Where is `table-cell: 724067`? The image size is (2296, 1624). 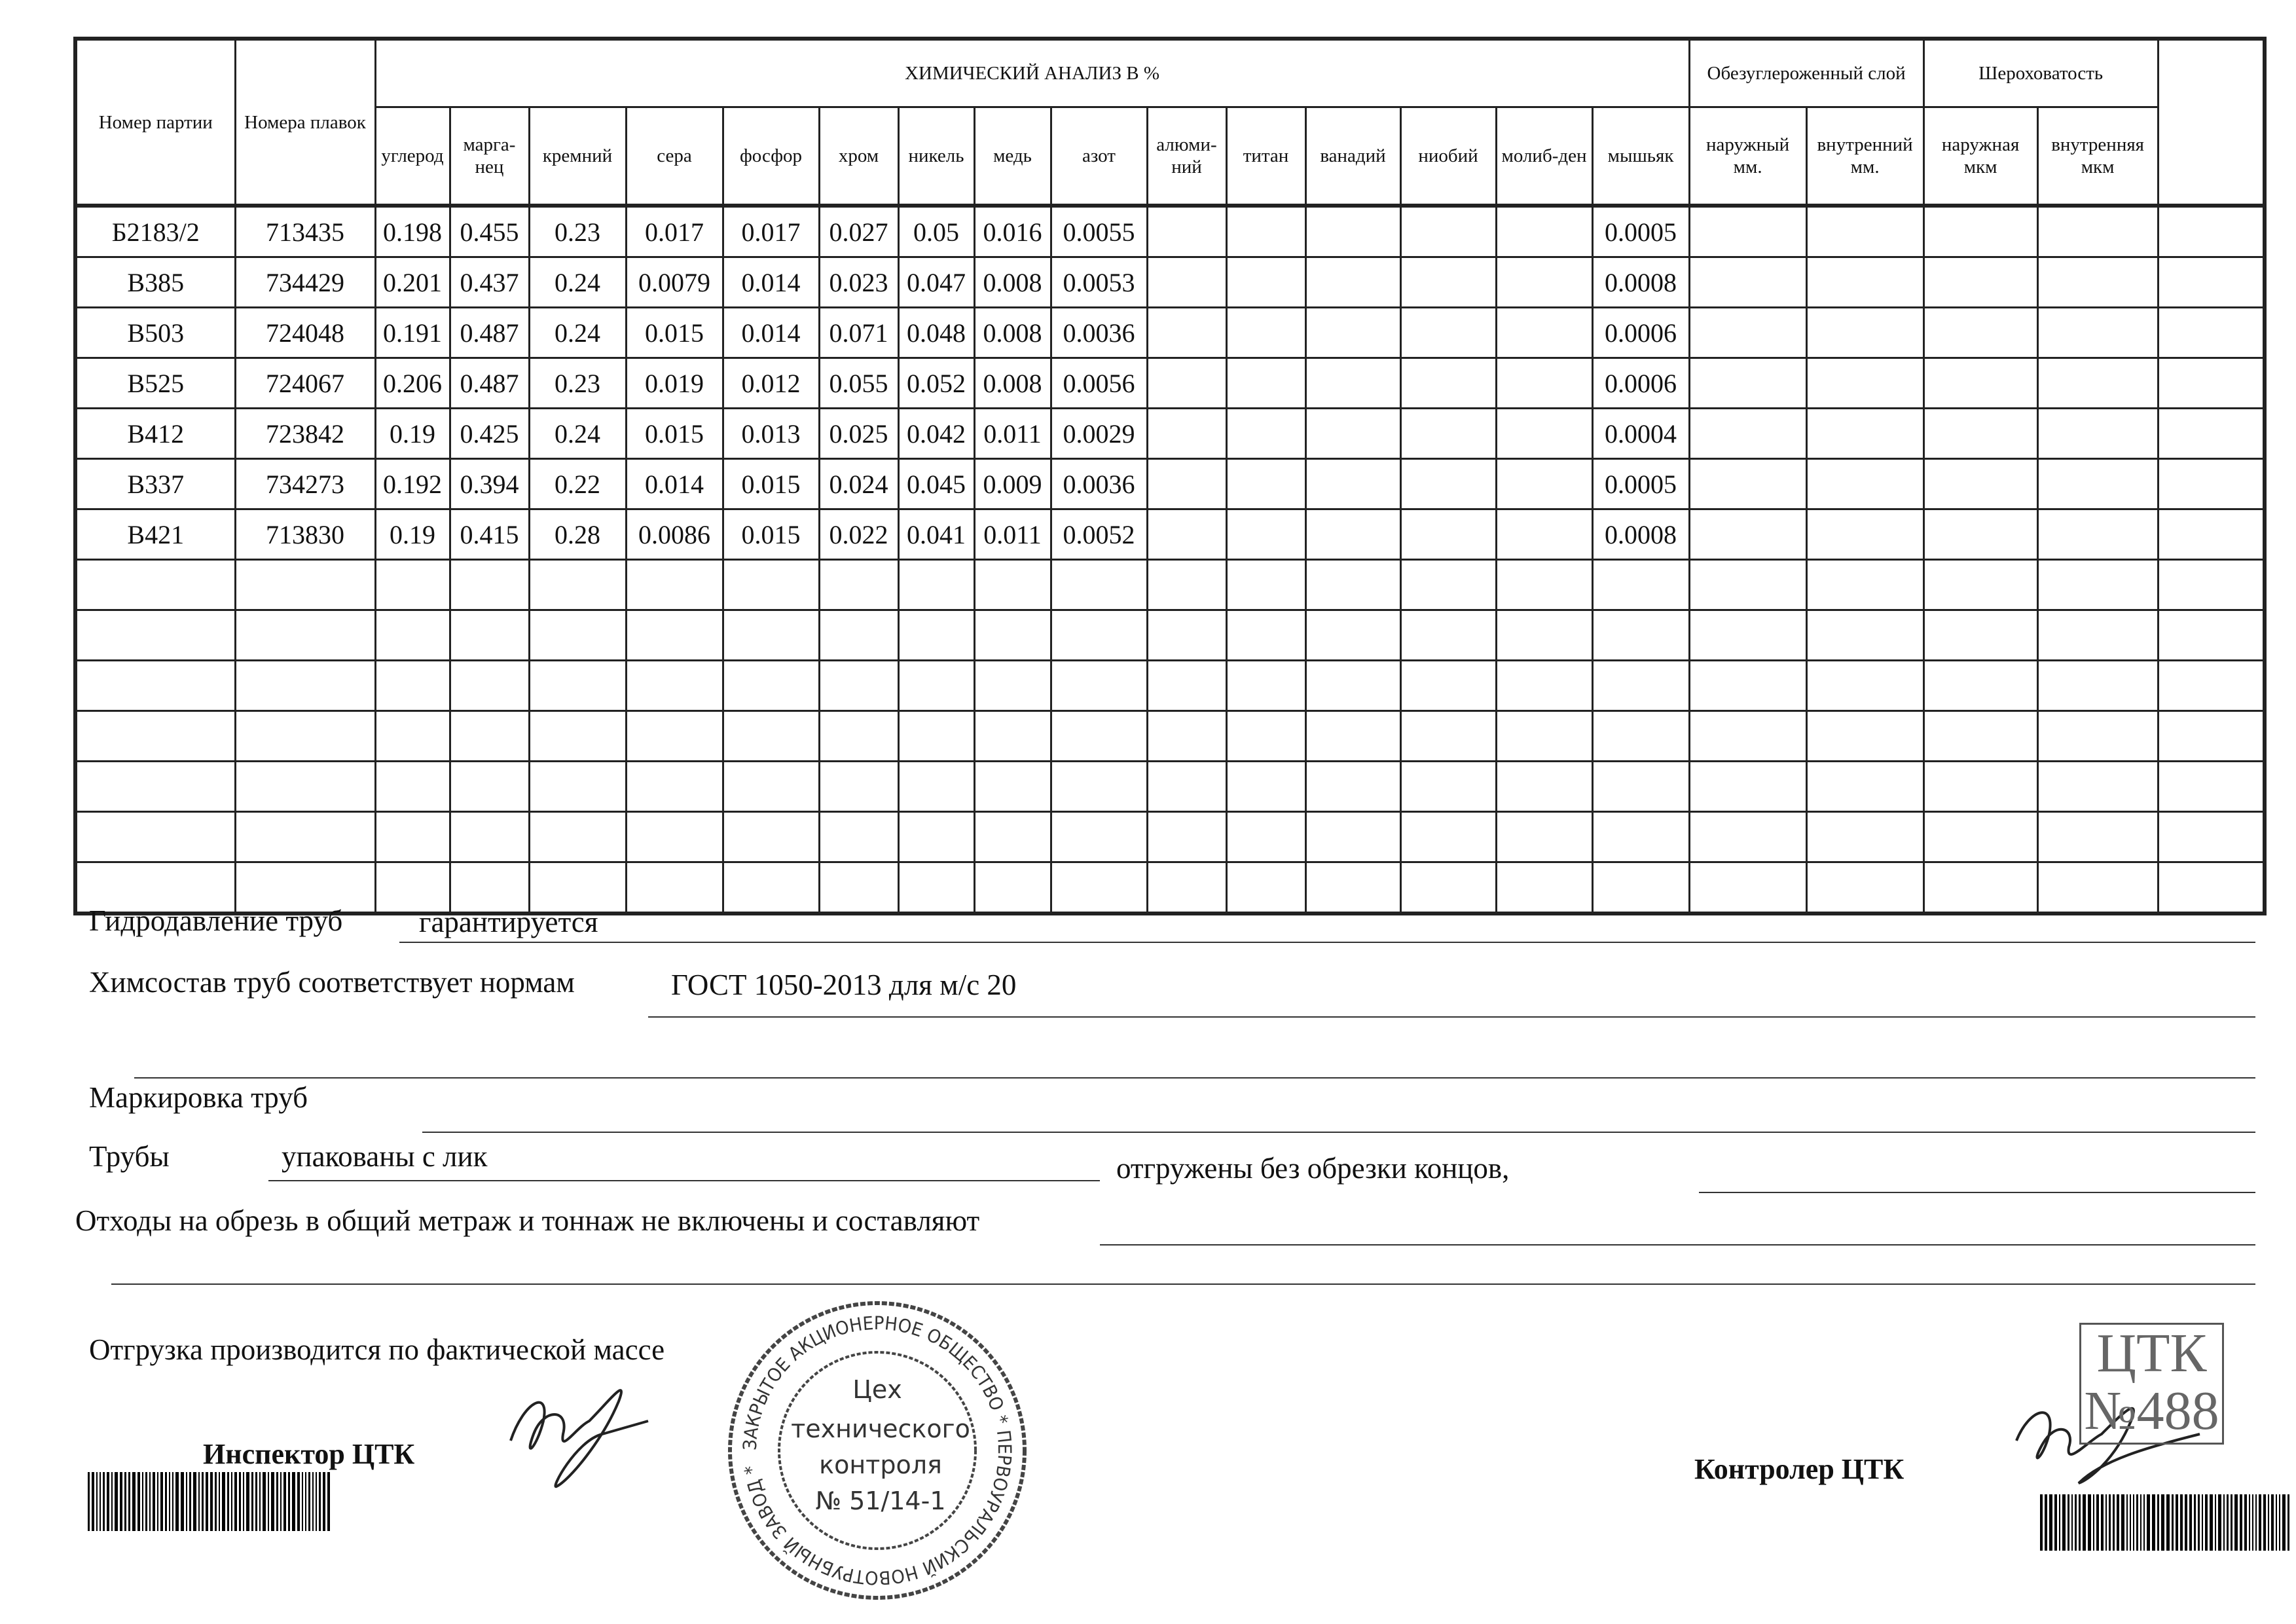 table-cell: 724067 is located at coordinates (305, 383).